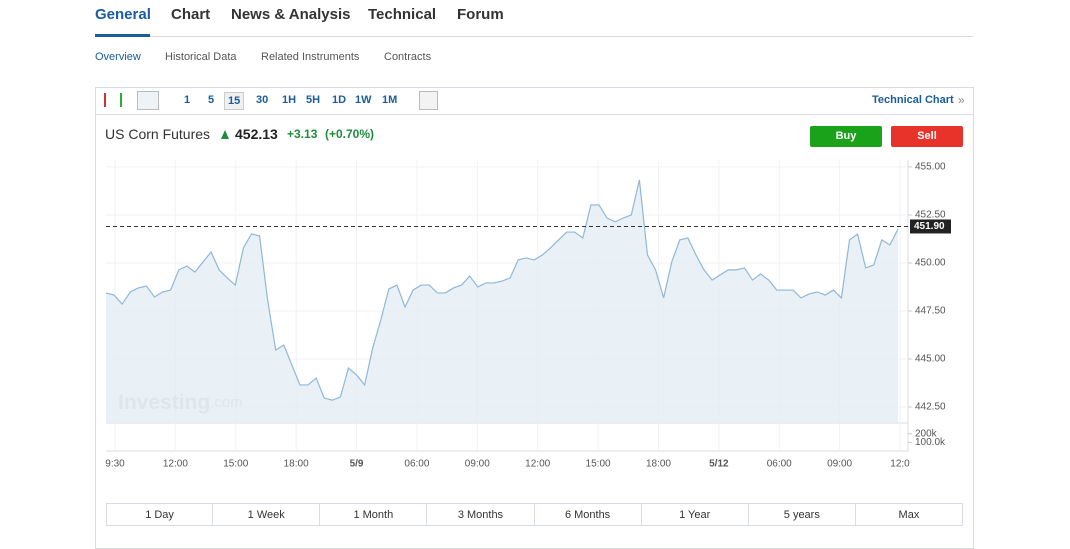 The height and width of the screenshot is (549, 1070). What do you see at coordinates (480, 14) in the screenshot?
I see `tab: Forum` at bounding box center [480, 14].